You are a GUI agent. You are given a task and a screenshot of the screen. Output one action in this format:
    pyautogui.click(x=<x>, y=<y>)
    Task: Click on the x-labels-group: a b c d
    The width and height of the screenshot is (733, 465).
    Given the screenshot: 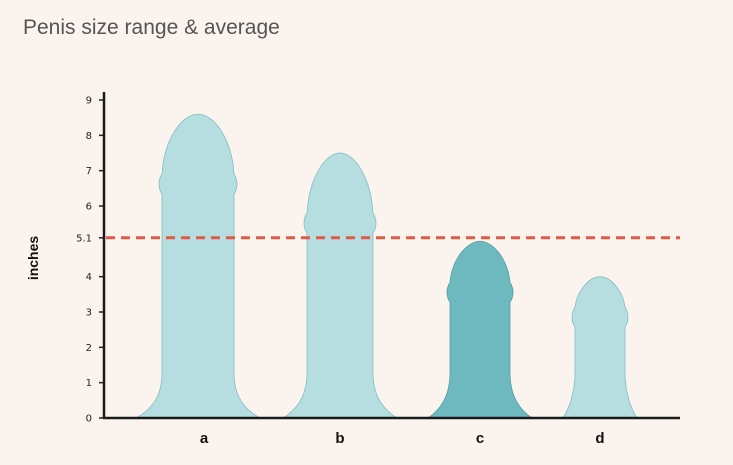 What is the action you would take?
    pyautogui.click(x=402, y=438)
    